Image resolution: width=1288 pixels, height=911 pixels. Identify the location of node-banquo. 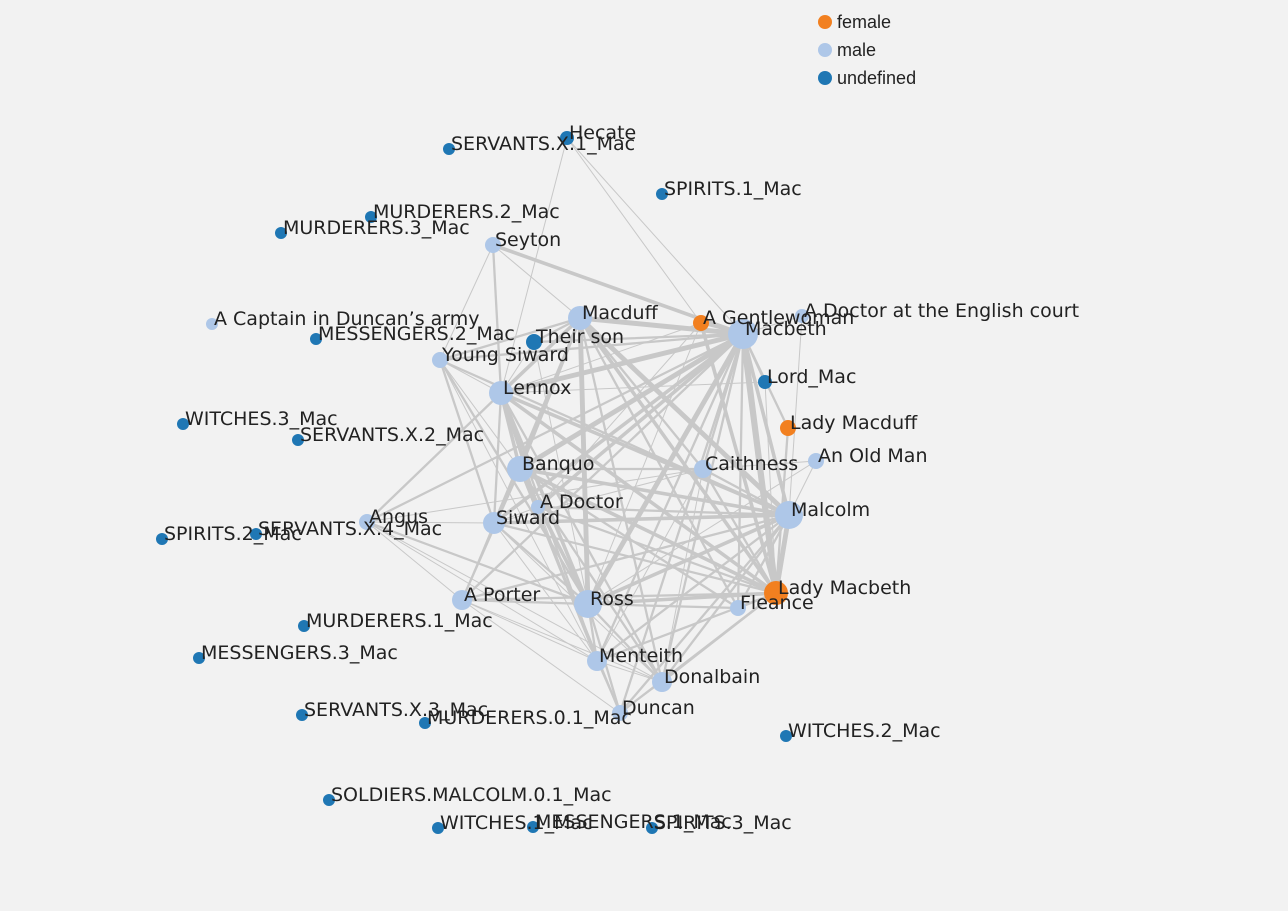
(520, 469).